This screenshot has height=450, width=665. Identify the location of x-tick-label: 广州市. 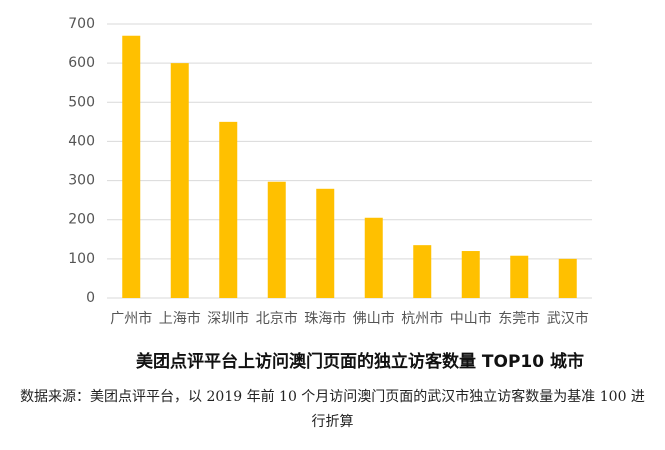
(131, 318).